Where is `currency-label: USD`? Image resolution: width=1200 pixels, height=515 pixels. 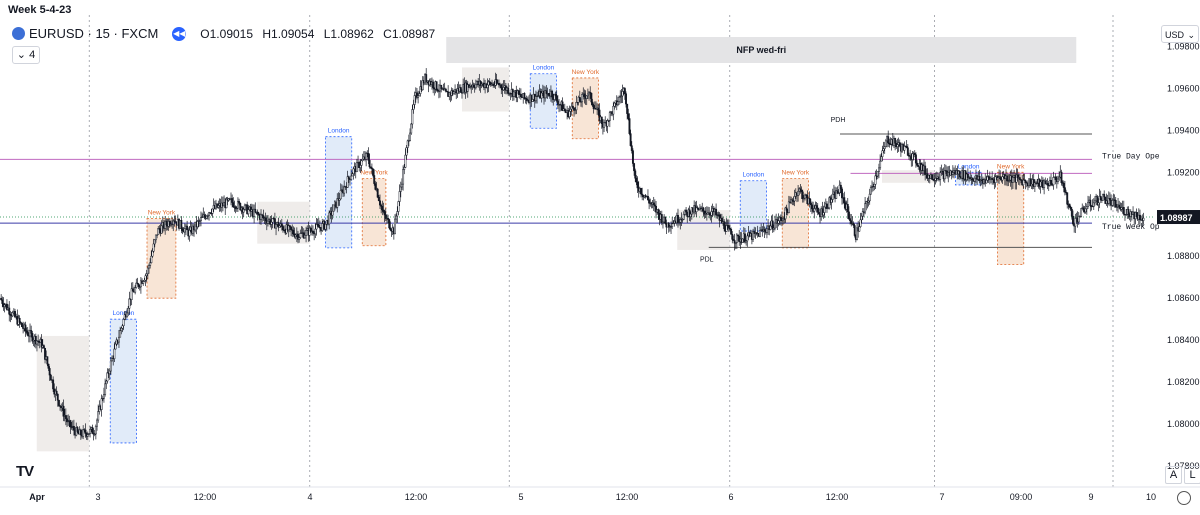
currency-label: USD is located at coordinates (1175, 35).